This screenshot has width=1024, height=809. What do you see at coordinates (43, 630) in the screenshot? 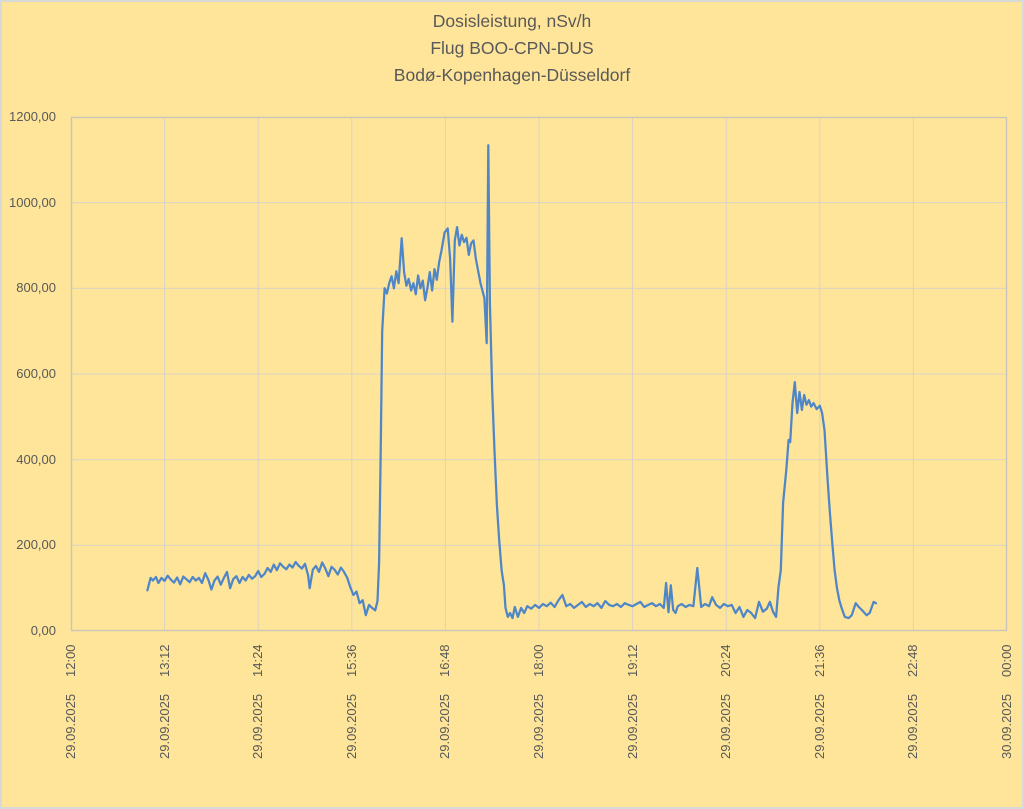
I see `y-tick-label: 0,00` at bounding box center [43, 630].